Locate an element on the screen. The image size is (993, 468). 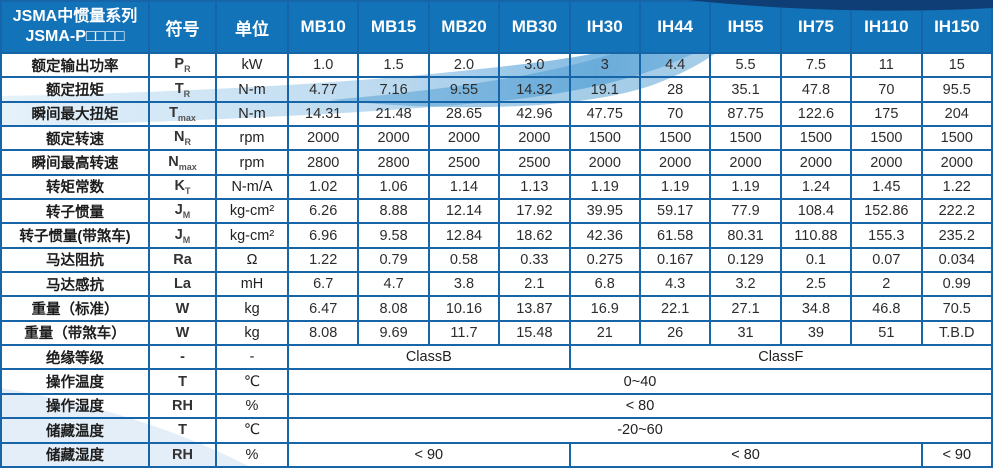
row-label: 操作温度 is located at coordinates (75, 381).